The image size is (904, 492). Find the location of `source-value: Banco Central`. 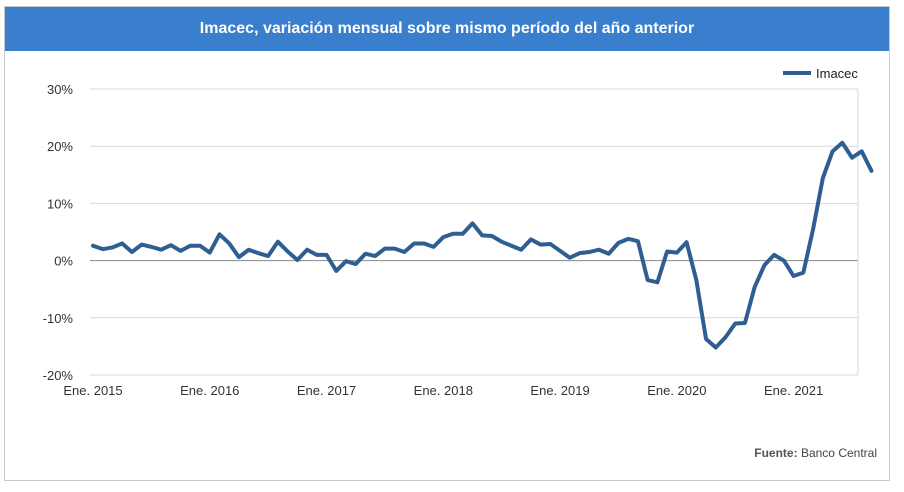

source-value: Banco Central is located at coordinates (838, 453).